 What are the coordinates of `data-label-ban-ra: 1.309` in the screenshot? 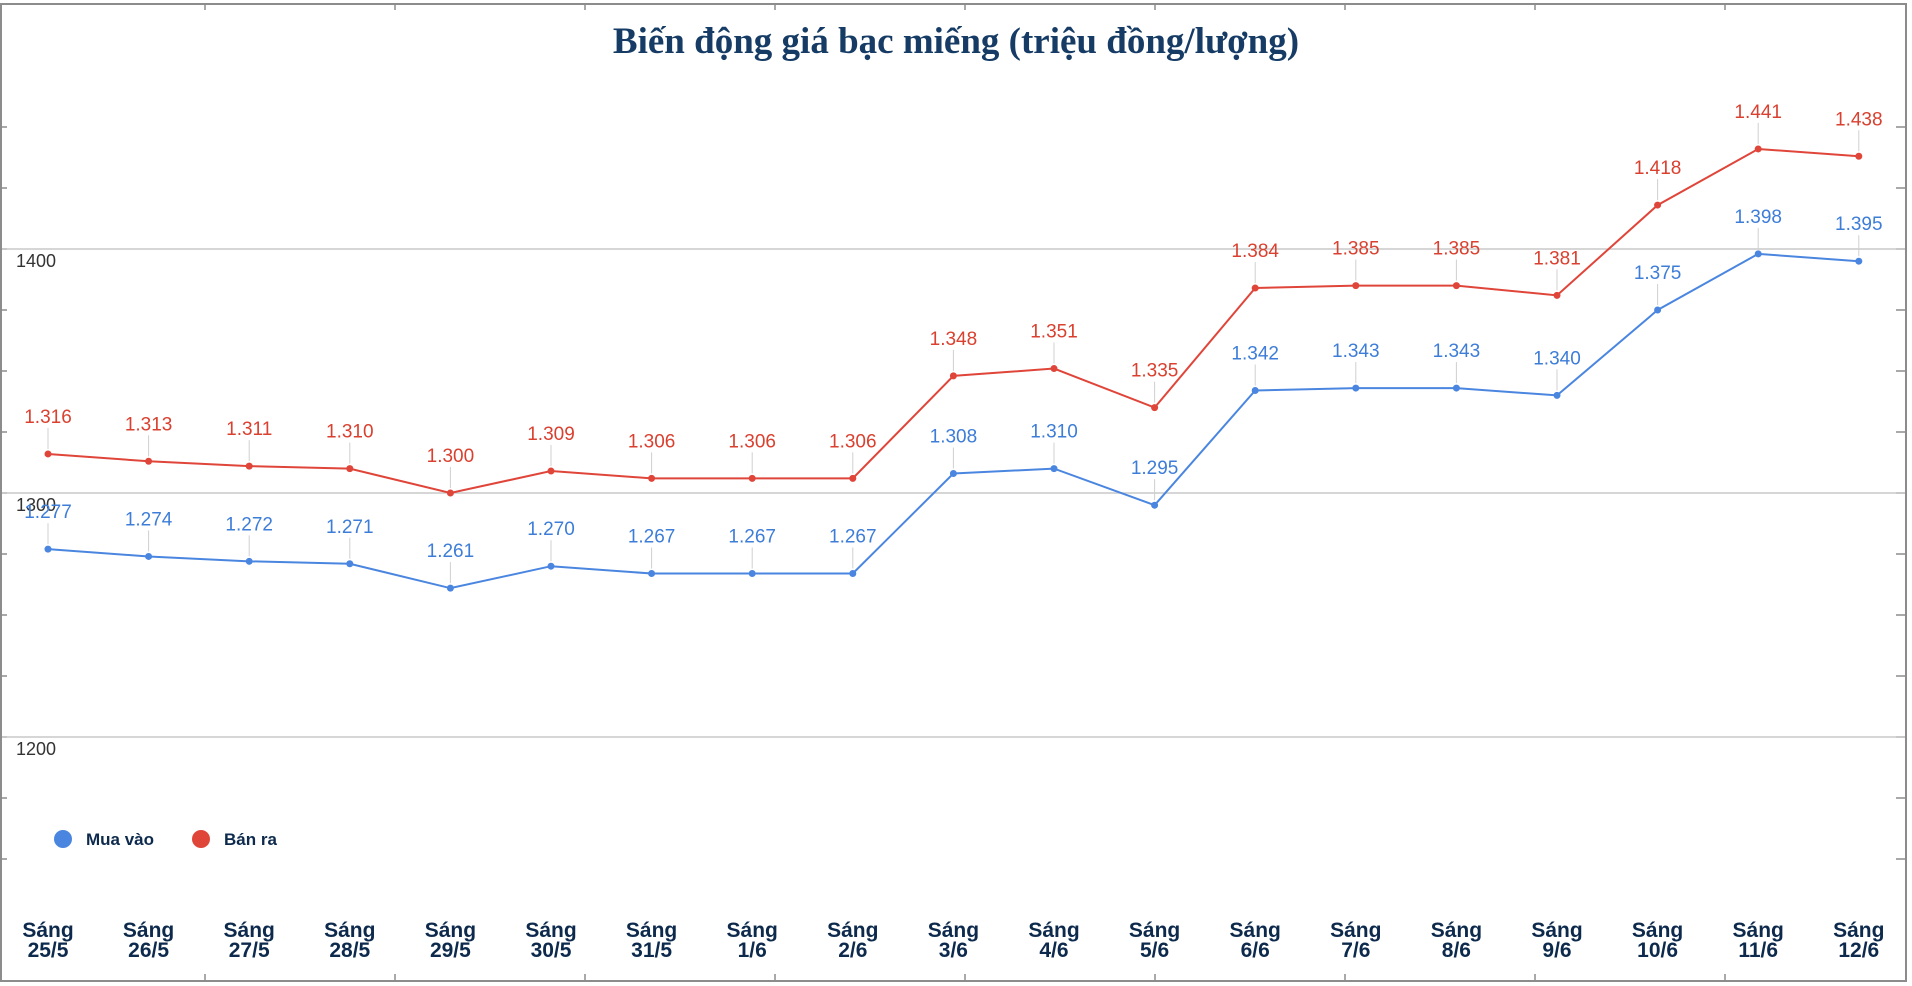 It's located at (551, 434).